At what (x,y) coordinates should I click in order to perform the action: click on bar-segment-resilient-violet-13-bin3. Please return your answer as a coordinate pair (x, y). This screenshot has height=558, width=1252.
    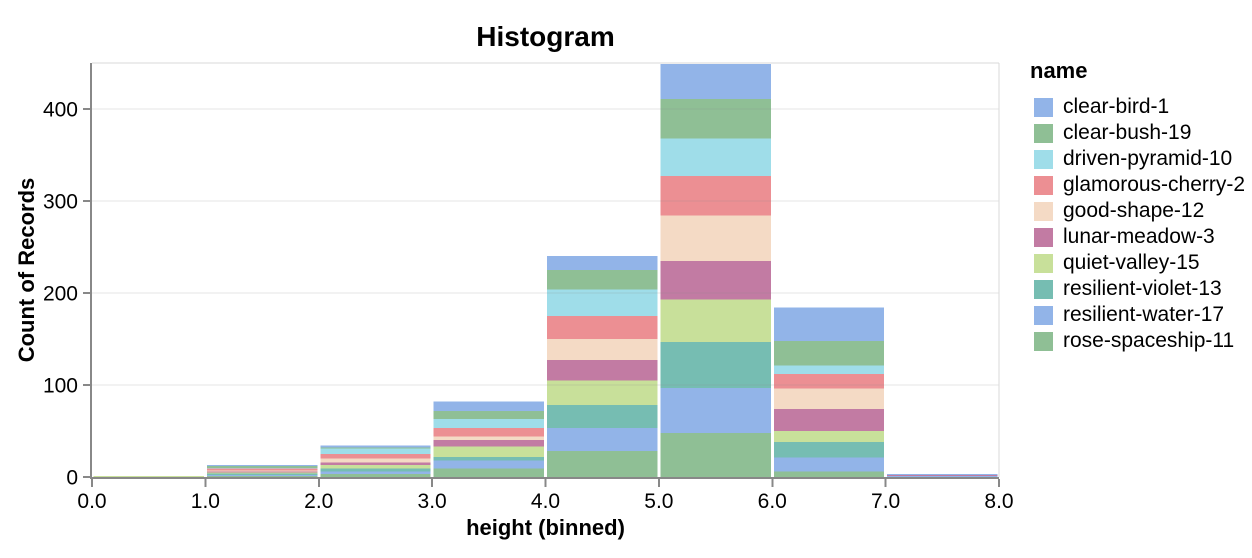
    Looking at the image, I should click on (489, 458).